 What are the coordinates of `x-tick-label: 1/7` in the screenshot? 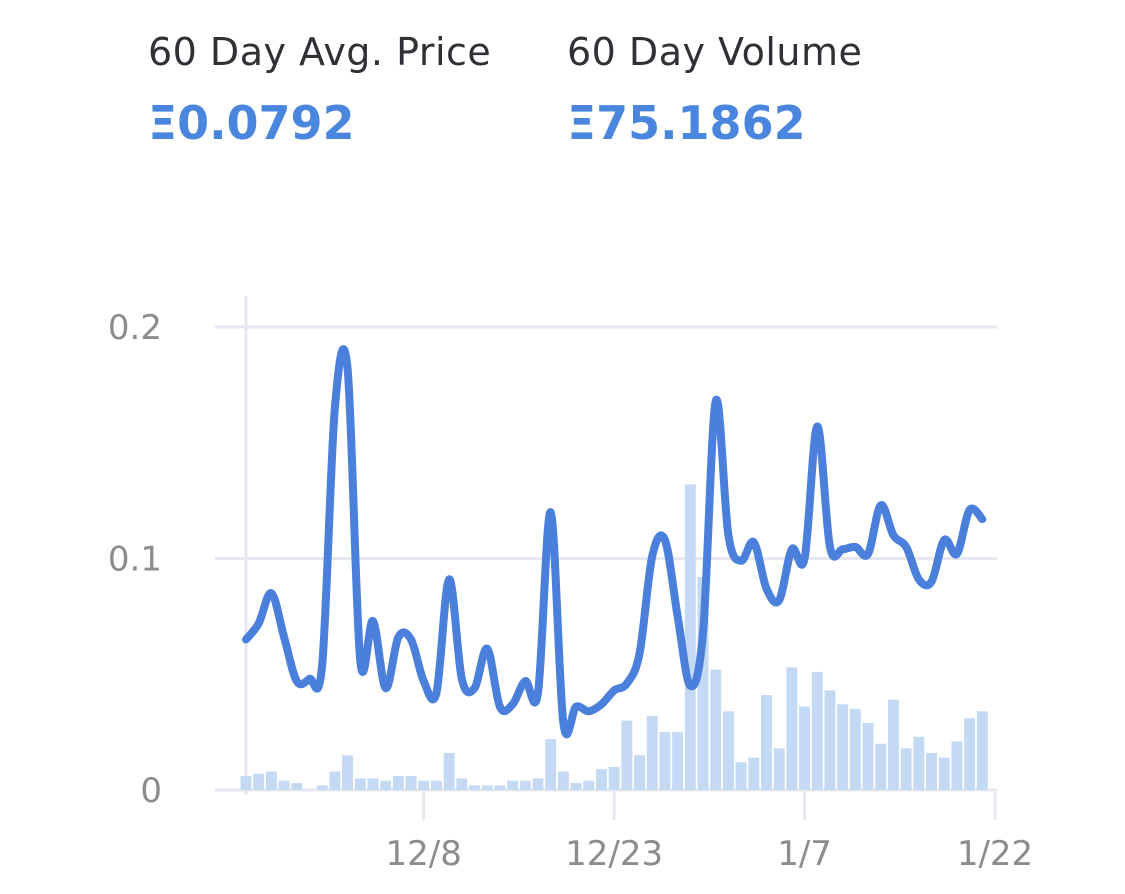 It's located at (804, 854).